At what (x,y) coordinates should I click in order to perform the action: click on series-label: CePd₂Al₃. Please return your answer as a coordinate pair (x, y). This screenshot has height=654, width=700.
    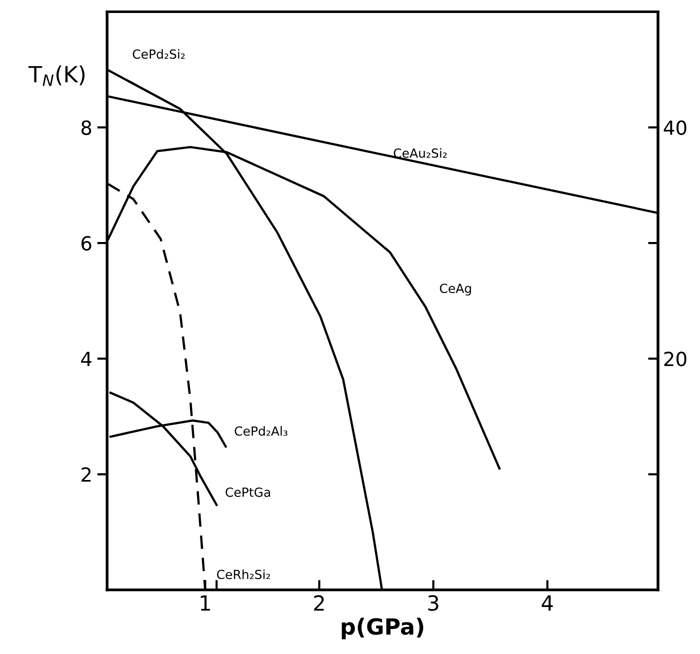
    Looking at the image, I should click on (261, 431).